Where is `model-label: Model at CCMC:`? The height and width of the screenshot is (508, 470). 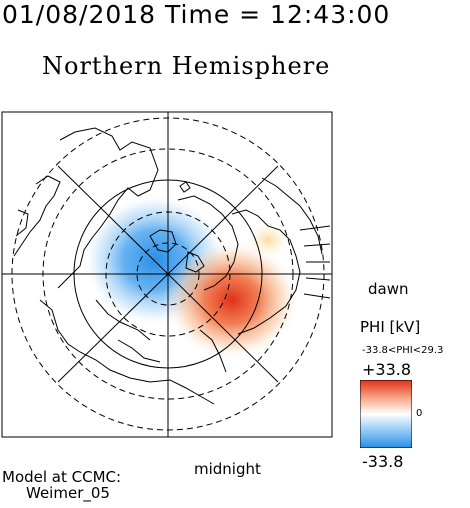
model-label: Model at CCMC: is located at coordinates (62, 477).